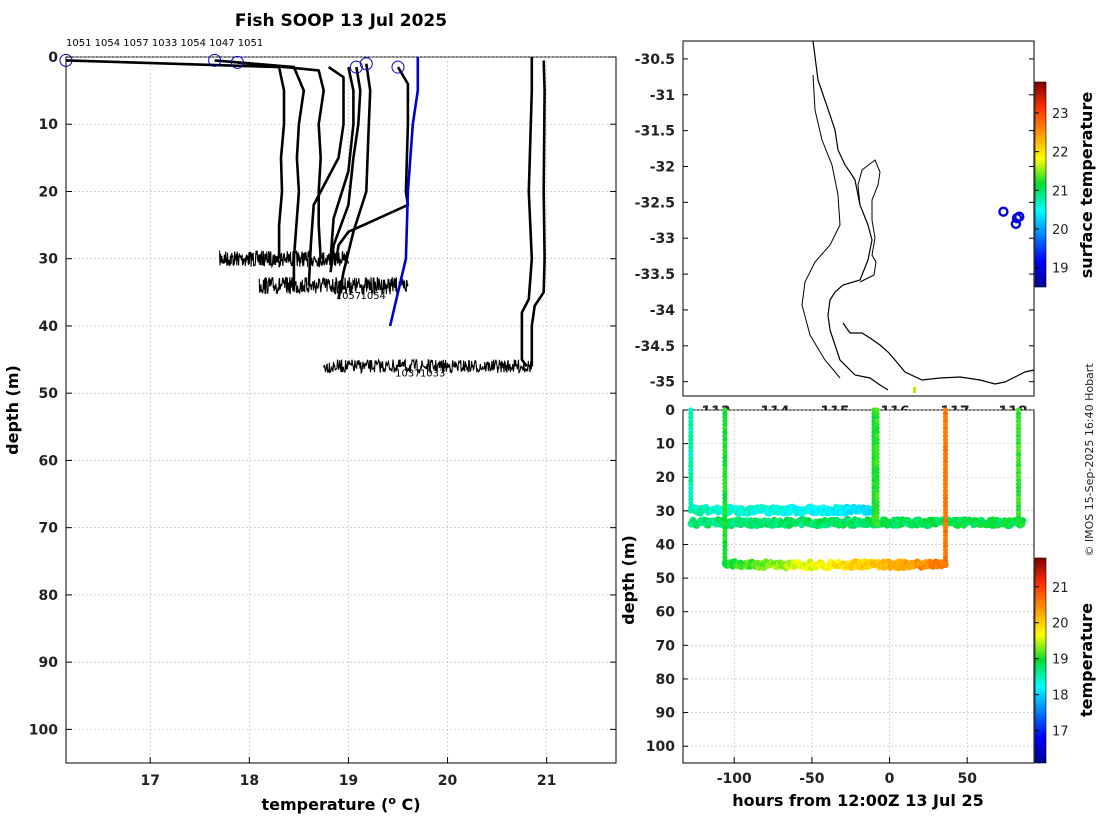 The height and width of the screenshot is (820, 1100). I want to click on section-grid, so click(858, 586).